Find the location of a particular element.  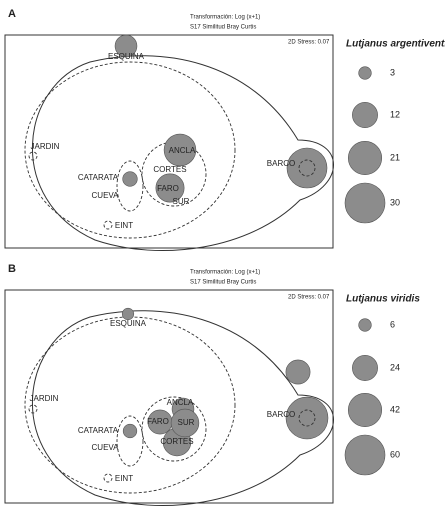

legend-label: 30 is located at coordinates (395, 202).